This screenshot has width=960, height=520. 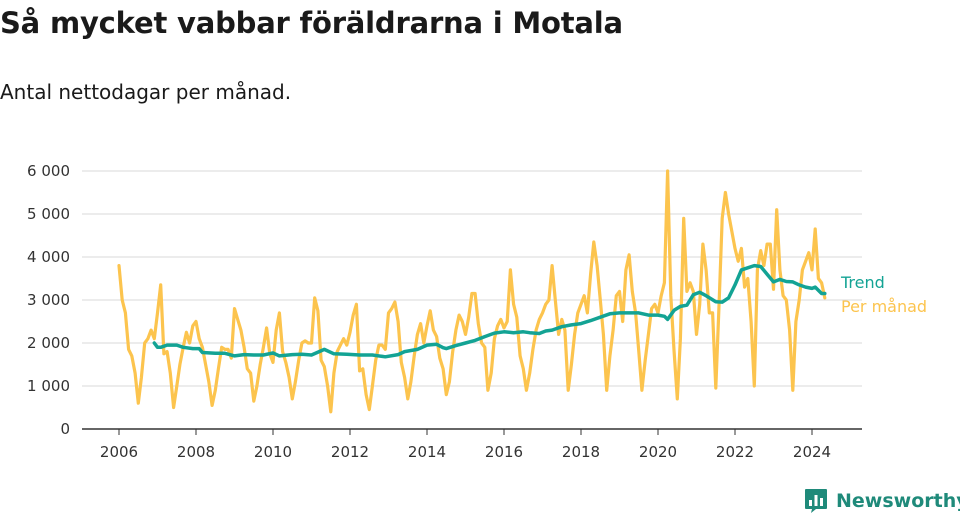 What do you see at coordinates (311, 23) in the screenshot?
I see `chart-title: Så mycket vabbar föräldrarna i Motala` at bounding box center [311, 23].